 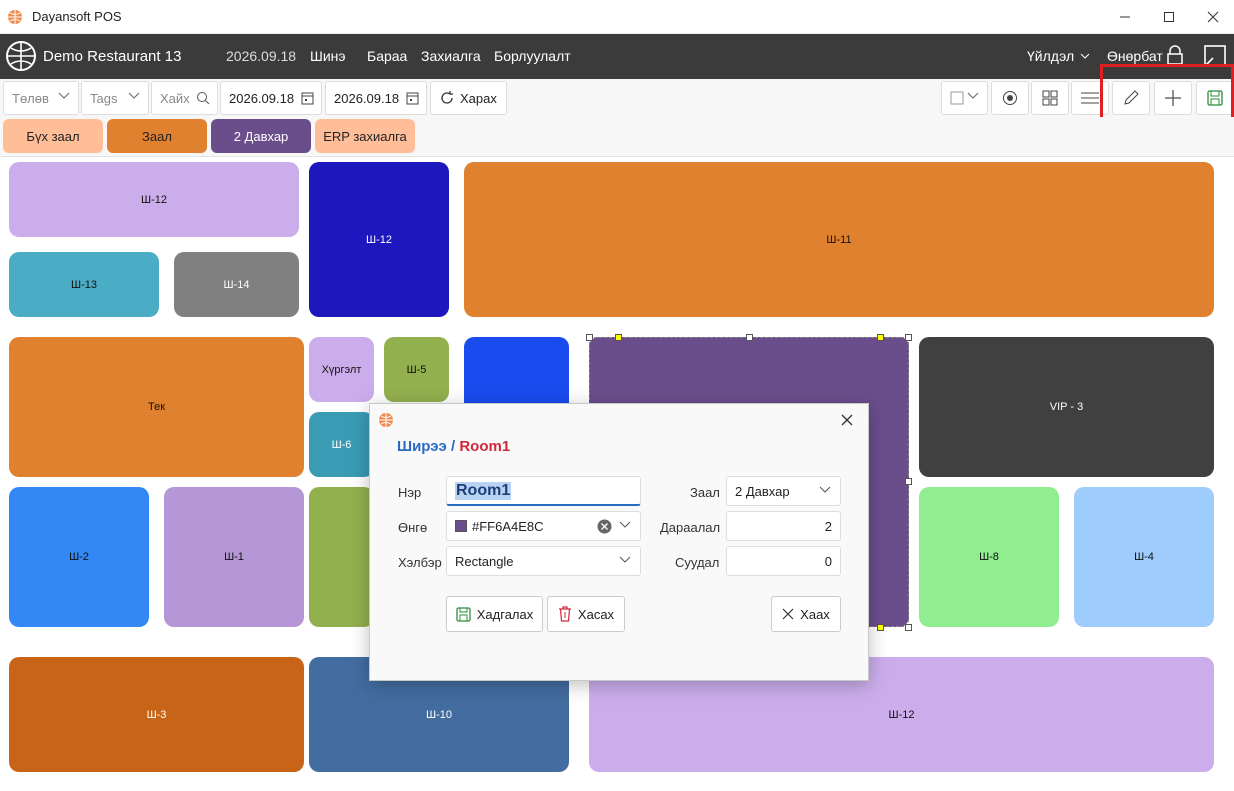 I want to click on restaurant-name: Demo Restaurant 13, so click(x=112, y=56).